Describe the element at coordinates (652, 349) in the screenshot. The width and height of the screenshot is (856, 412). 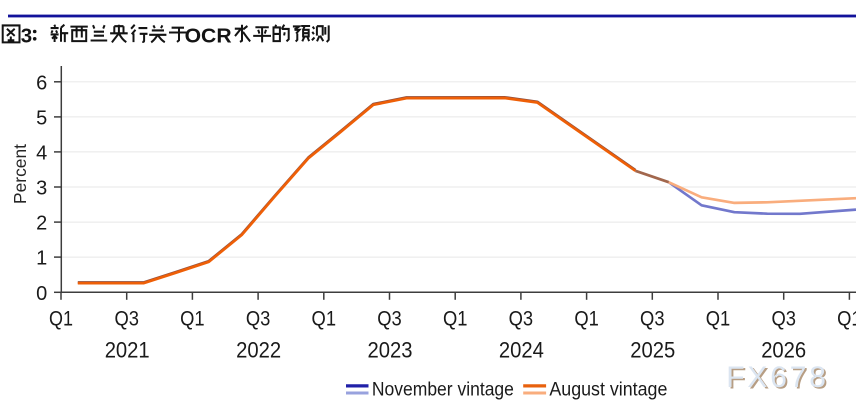
I see `svg-text: 2025` at that location.